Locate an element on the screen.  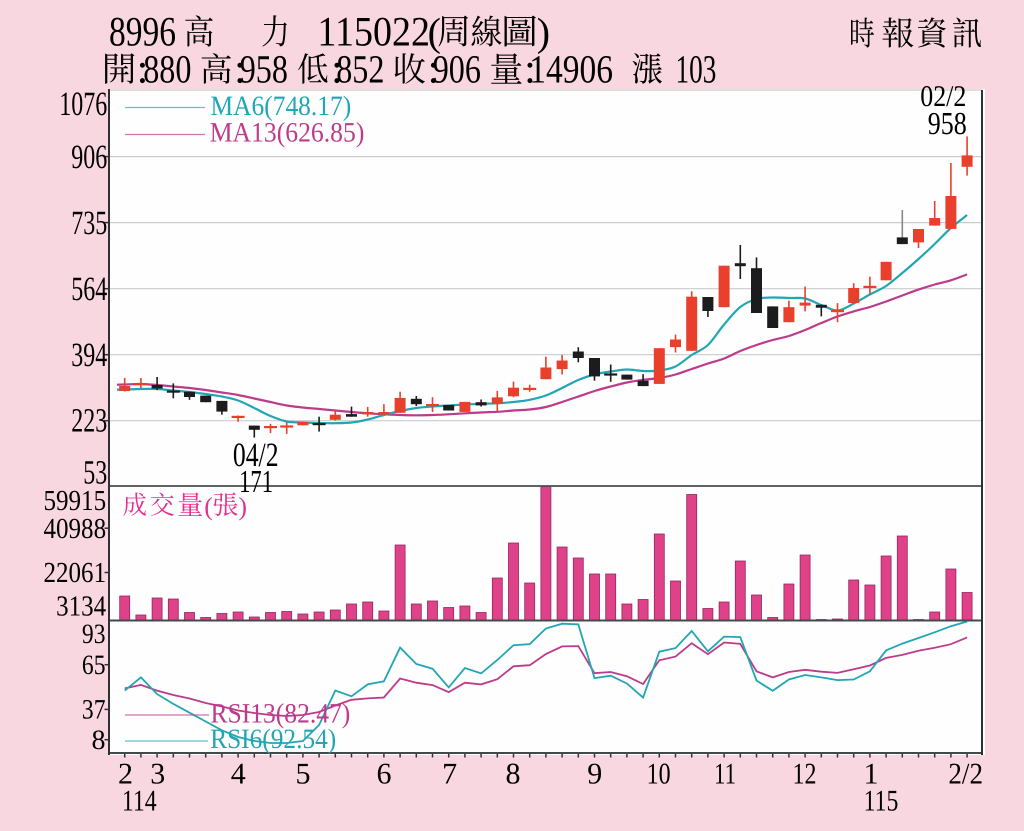
svg-text: 65 is located at coordinates (94, 665).